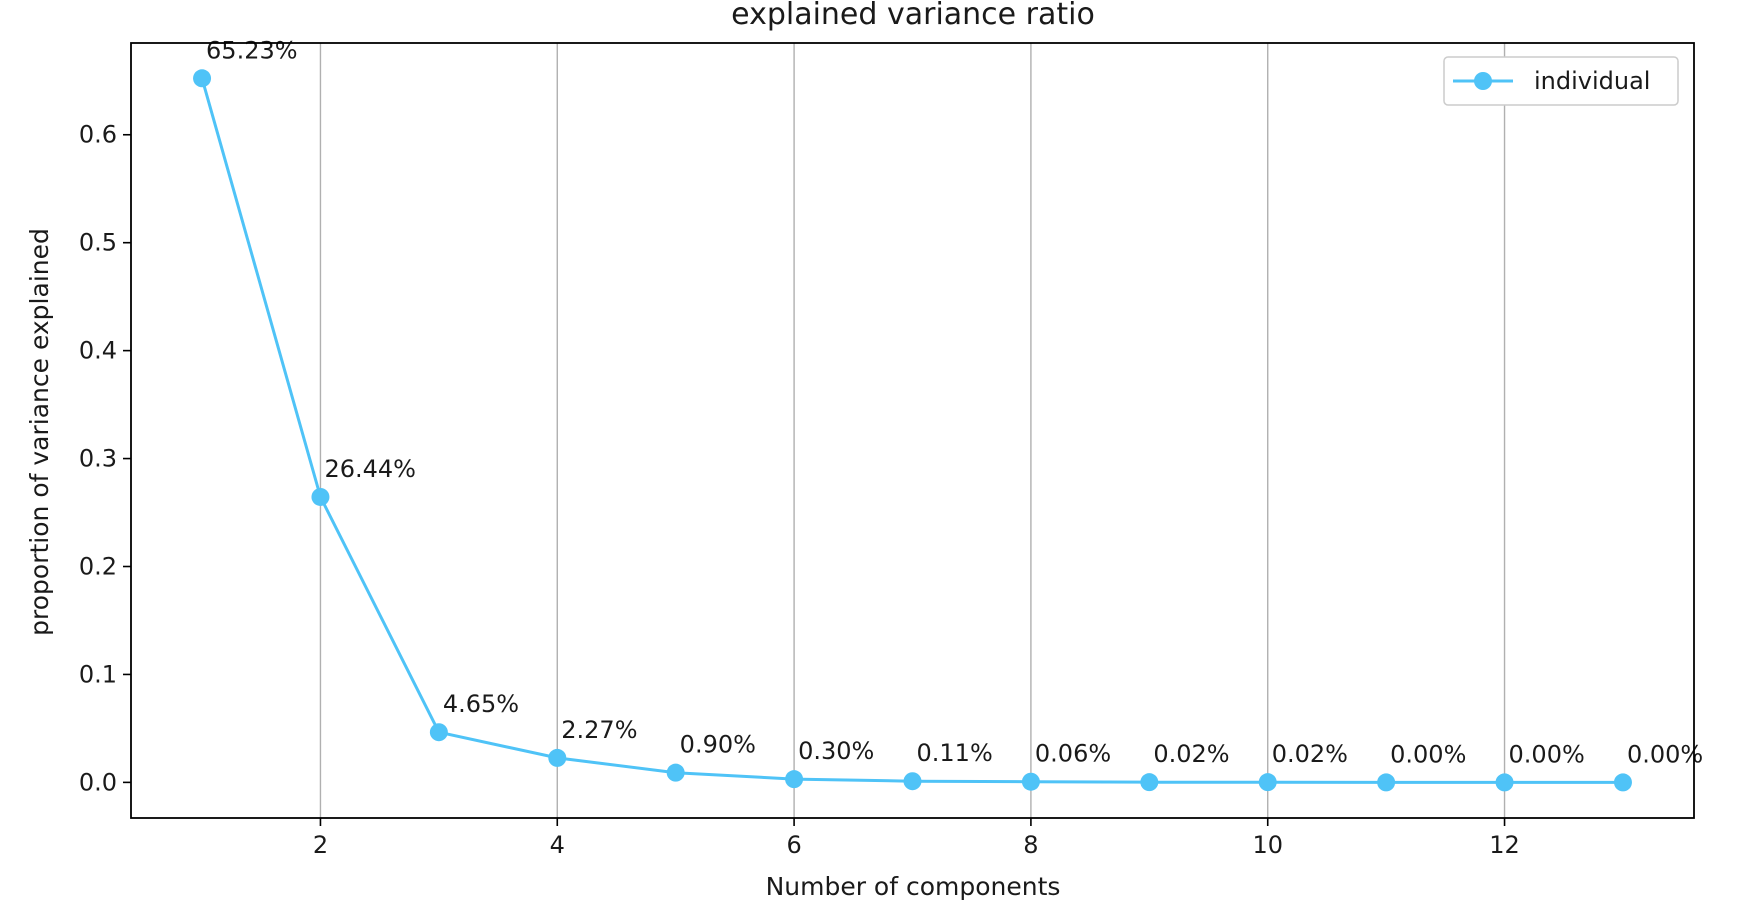 The image size is (1738, 910). What do you see at coordinates (98, 351) in the screenshot?
I see `y-tick-label: 0.4` at bounding box center [98, 351].